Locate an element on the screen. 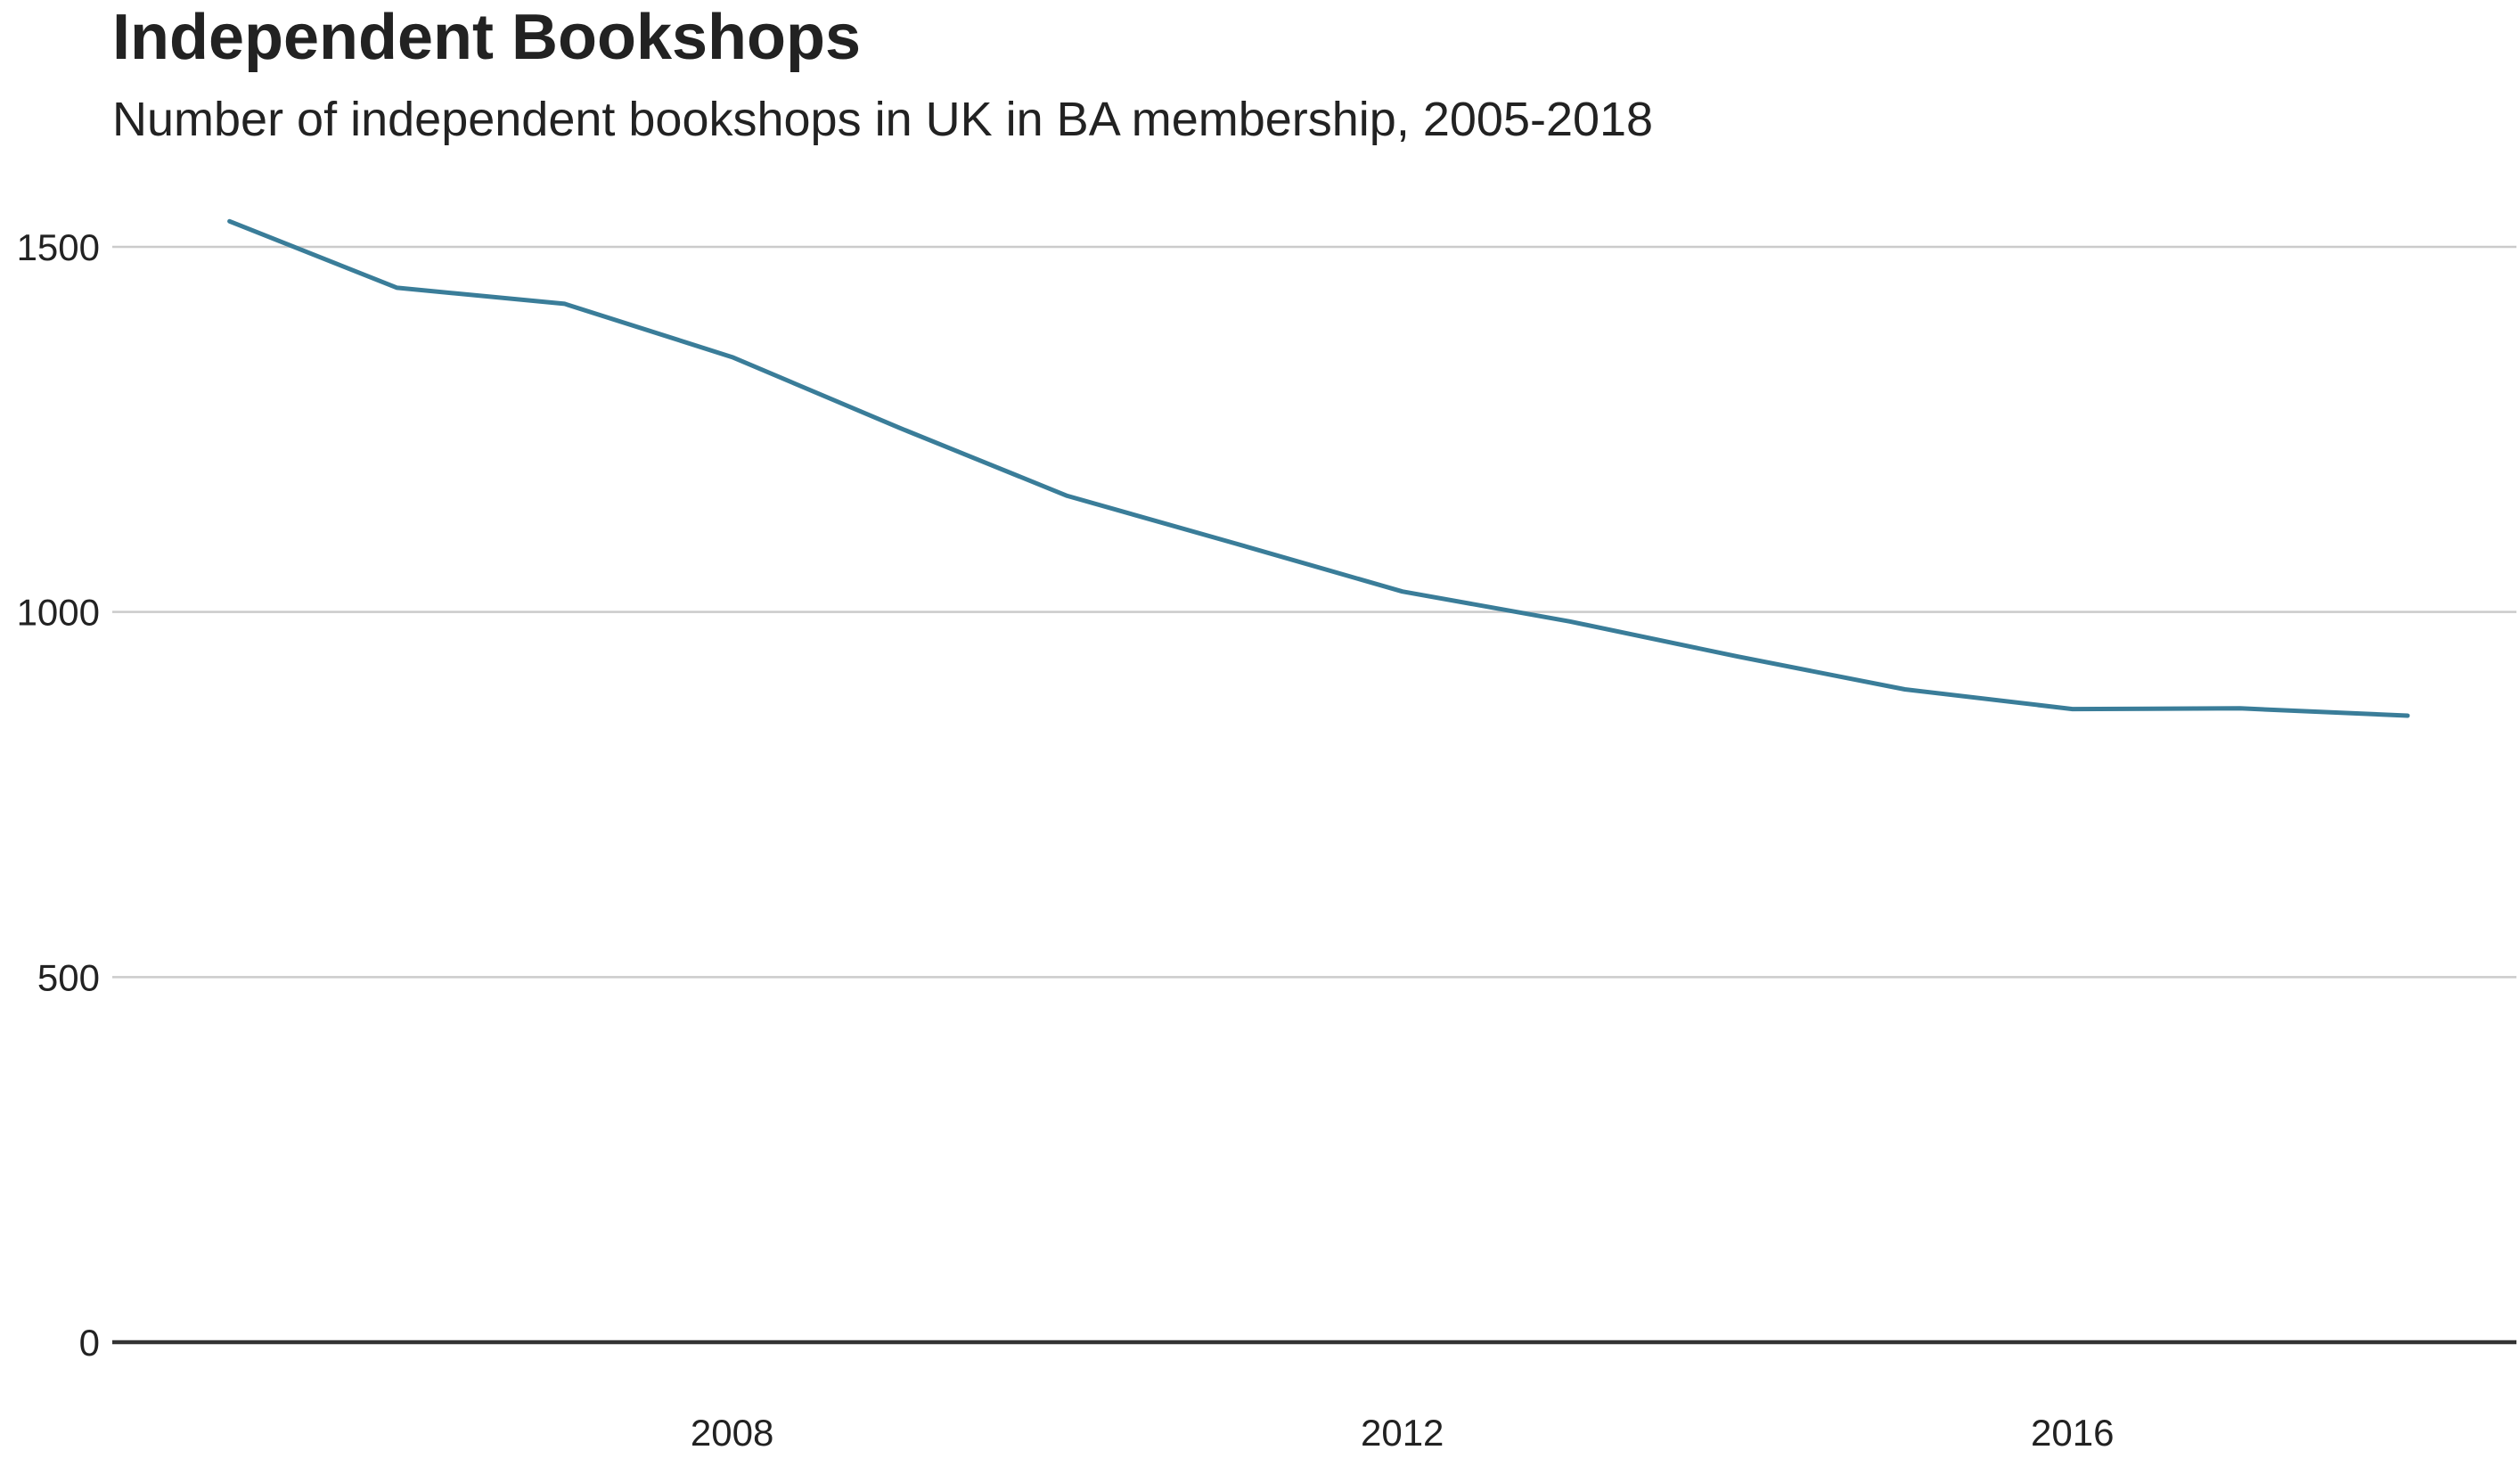  y-tick-label-1000: 1000 is located at coordinates (59, 613).